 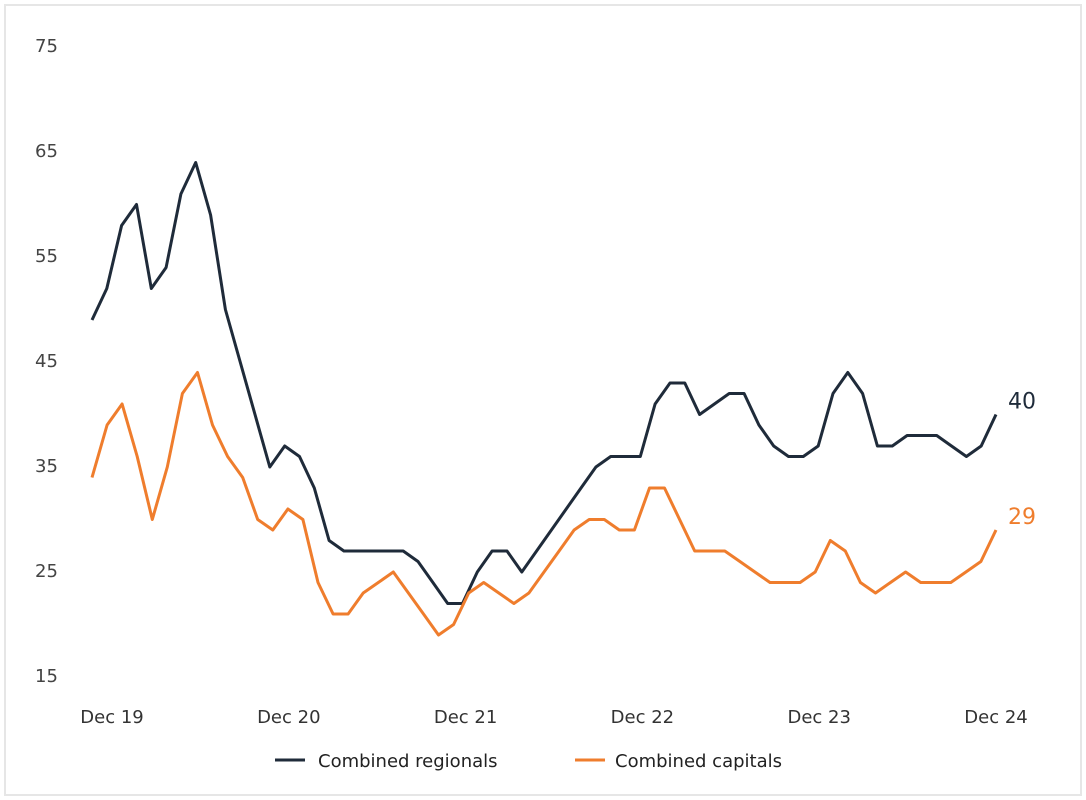 I want to click on y-tick-label: 65, so click(x=46, y=151).